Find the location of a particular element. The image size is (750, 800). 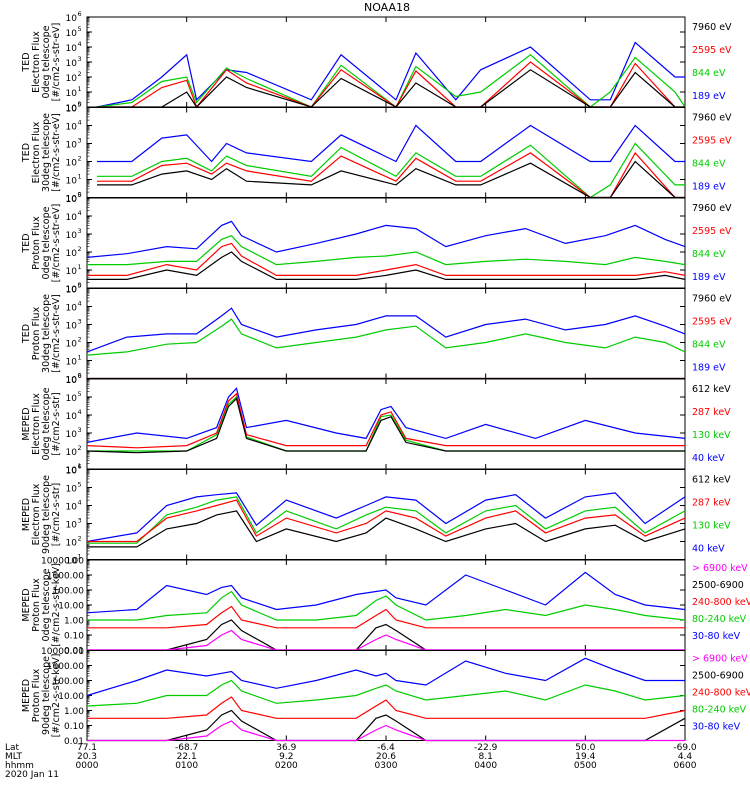

y-axis-label-line: TED is located at coordinates (26, 334).